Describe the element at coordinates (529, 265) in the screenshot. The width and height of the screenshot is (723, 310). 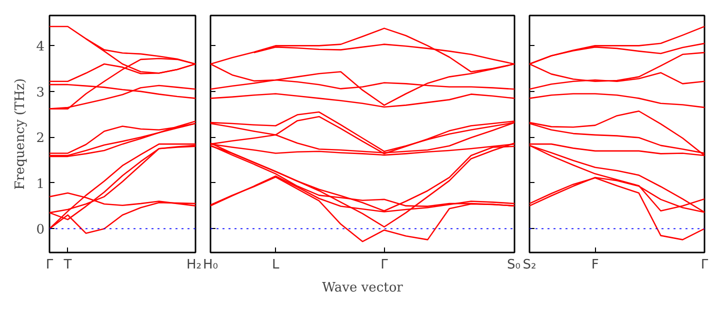
I see `x-tick-label: S₂` at that location.